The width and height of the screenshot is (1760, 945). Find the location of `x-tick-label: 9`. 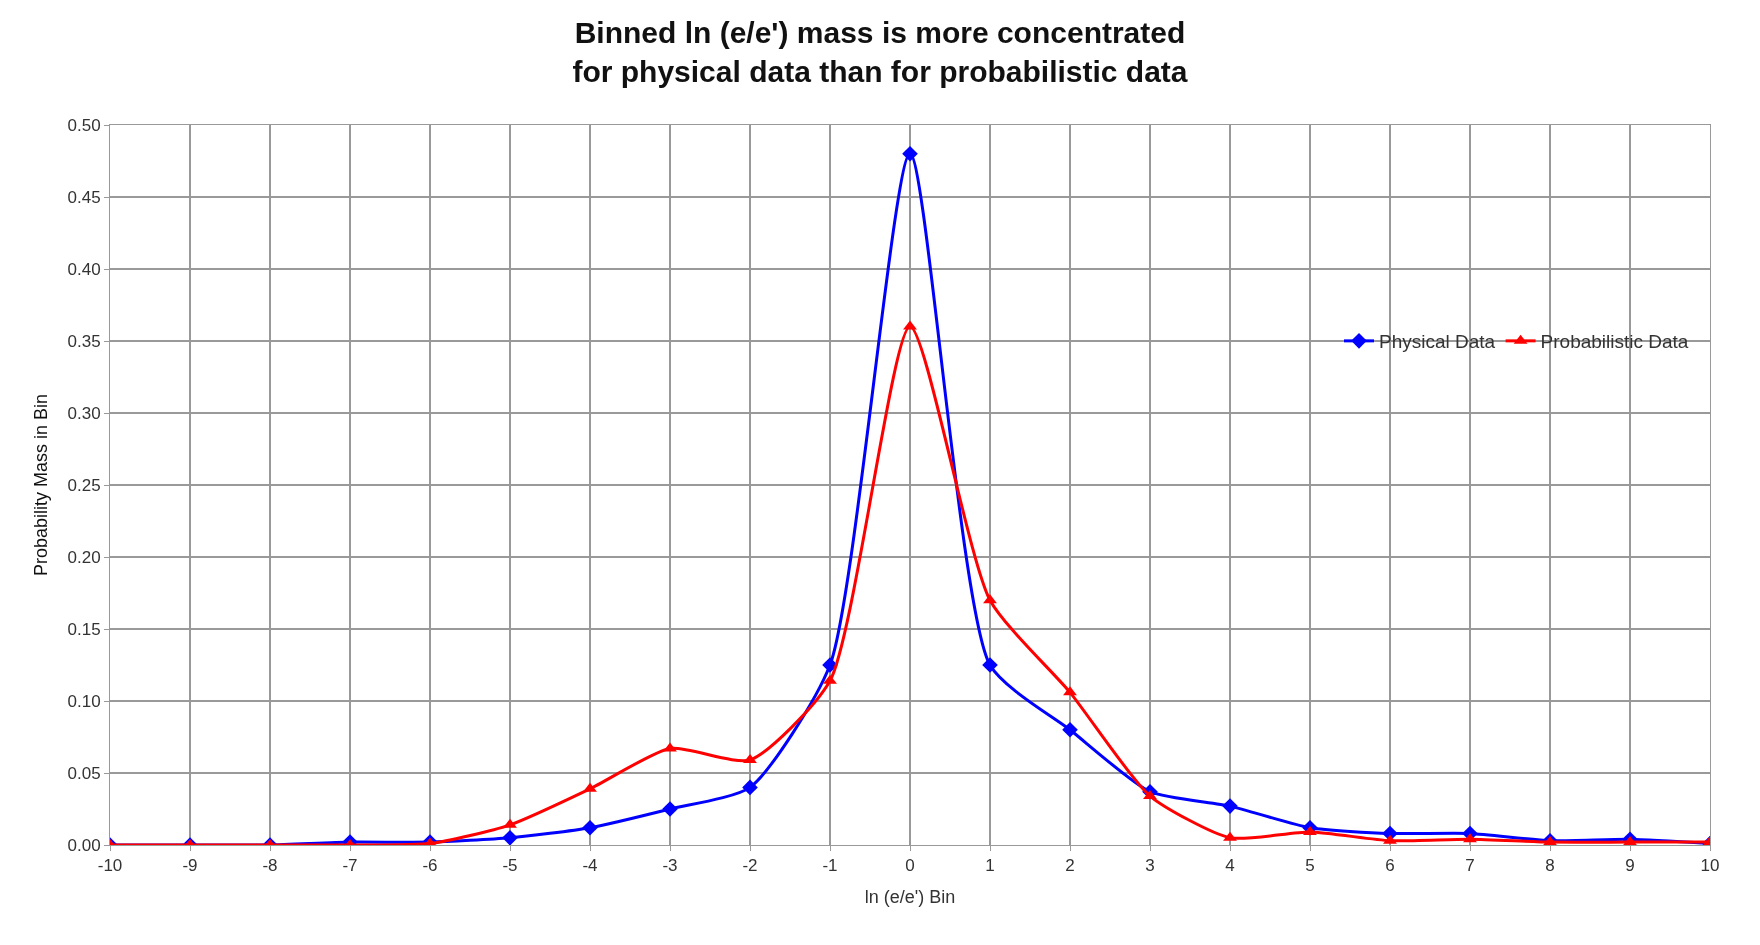

x-tick-label: 9 is located at coordinates (1630, 866).